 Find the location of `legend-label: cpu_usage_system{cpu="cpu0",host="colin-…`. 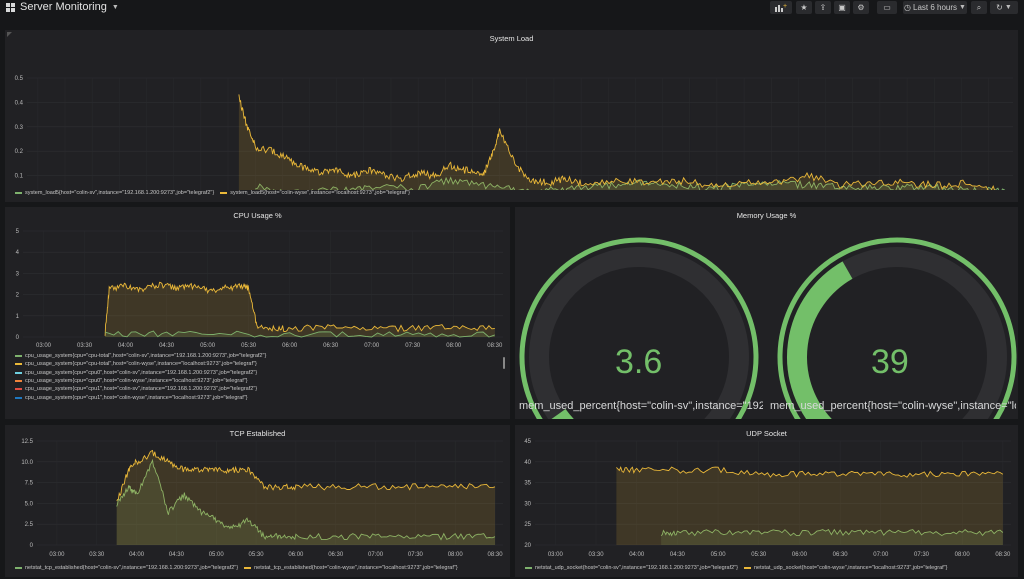

legend-label: cpu_usage_system{cpu="cpu0",host="colin-… is located at coordinates (136, 381).